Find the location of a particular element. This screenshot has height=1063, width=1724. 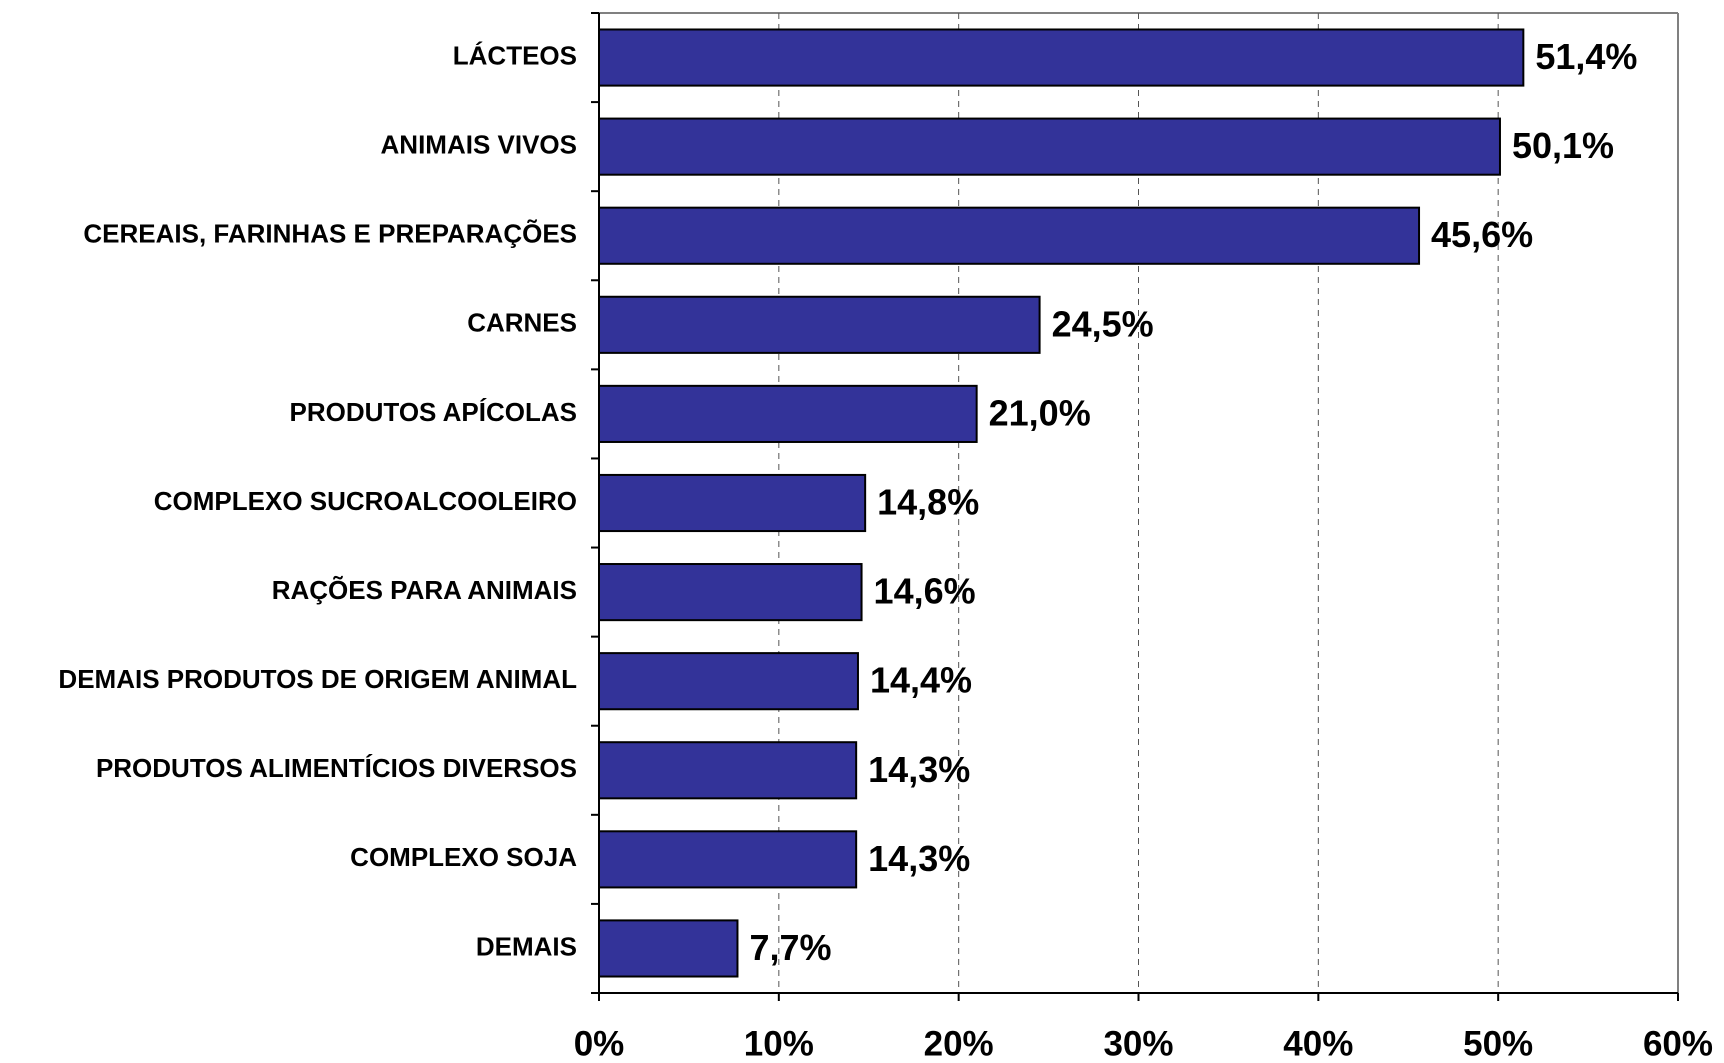

y-tick-label: DEMAIS PRODUTOS DE ORIGEM ANIMAL is located at coordinates (317, 679).